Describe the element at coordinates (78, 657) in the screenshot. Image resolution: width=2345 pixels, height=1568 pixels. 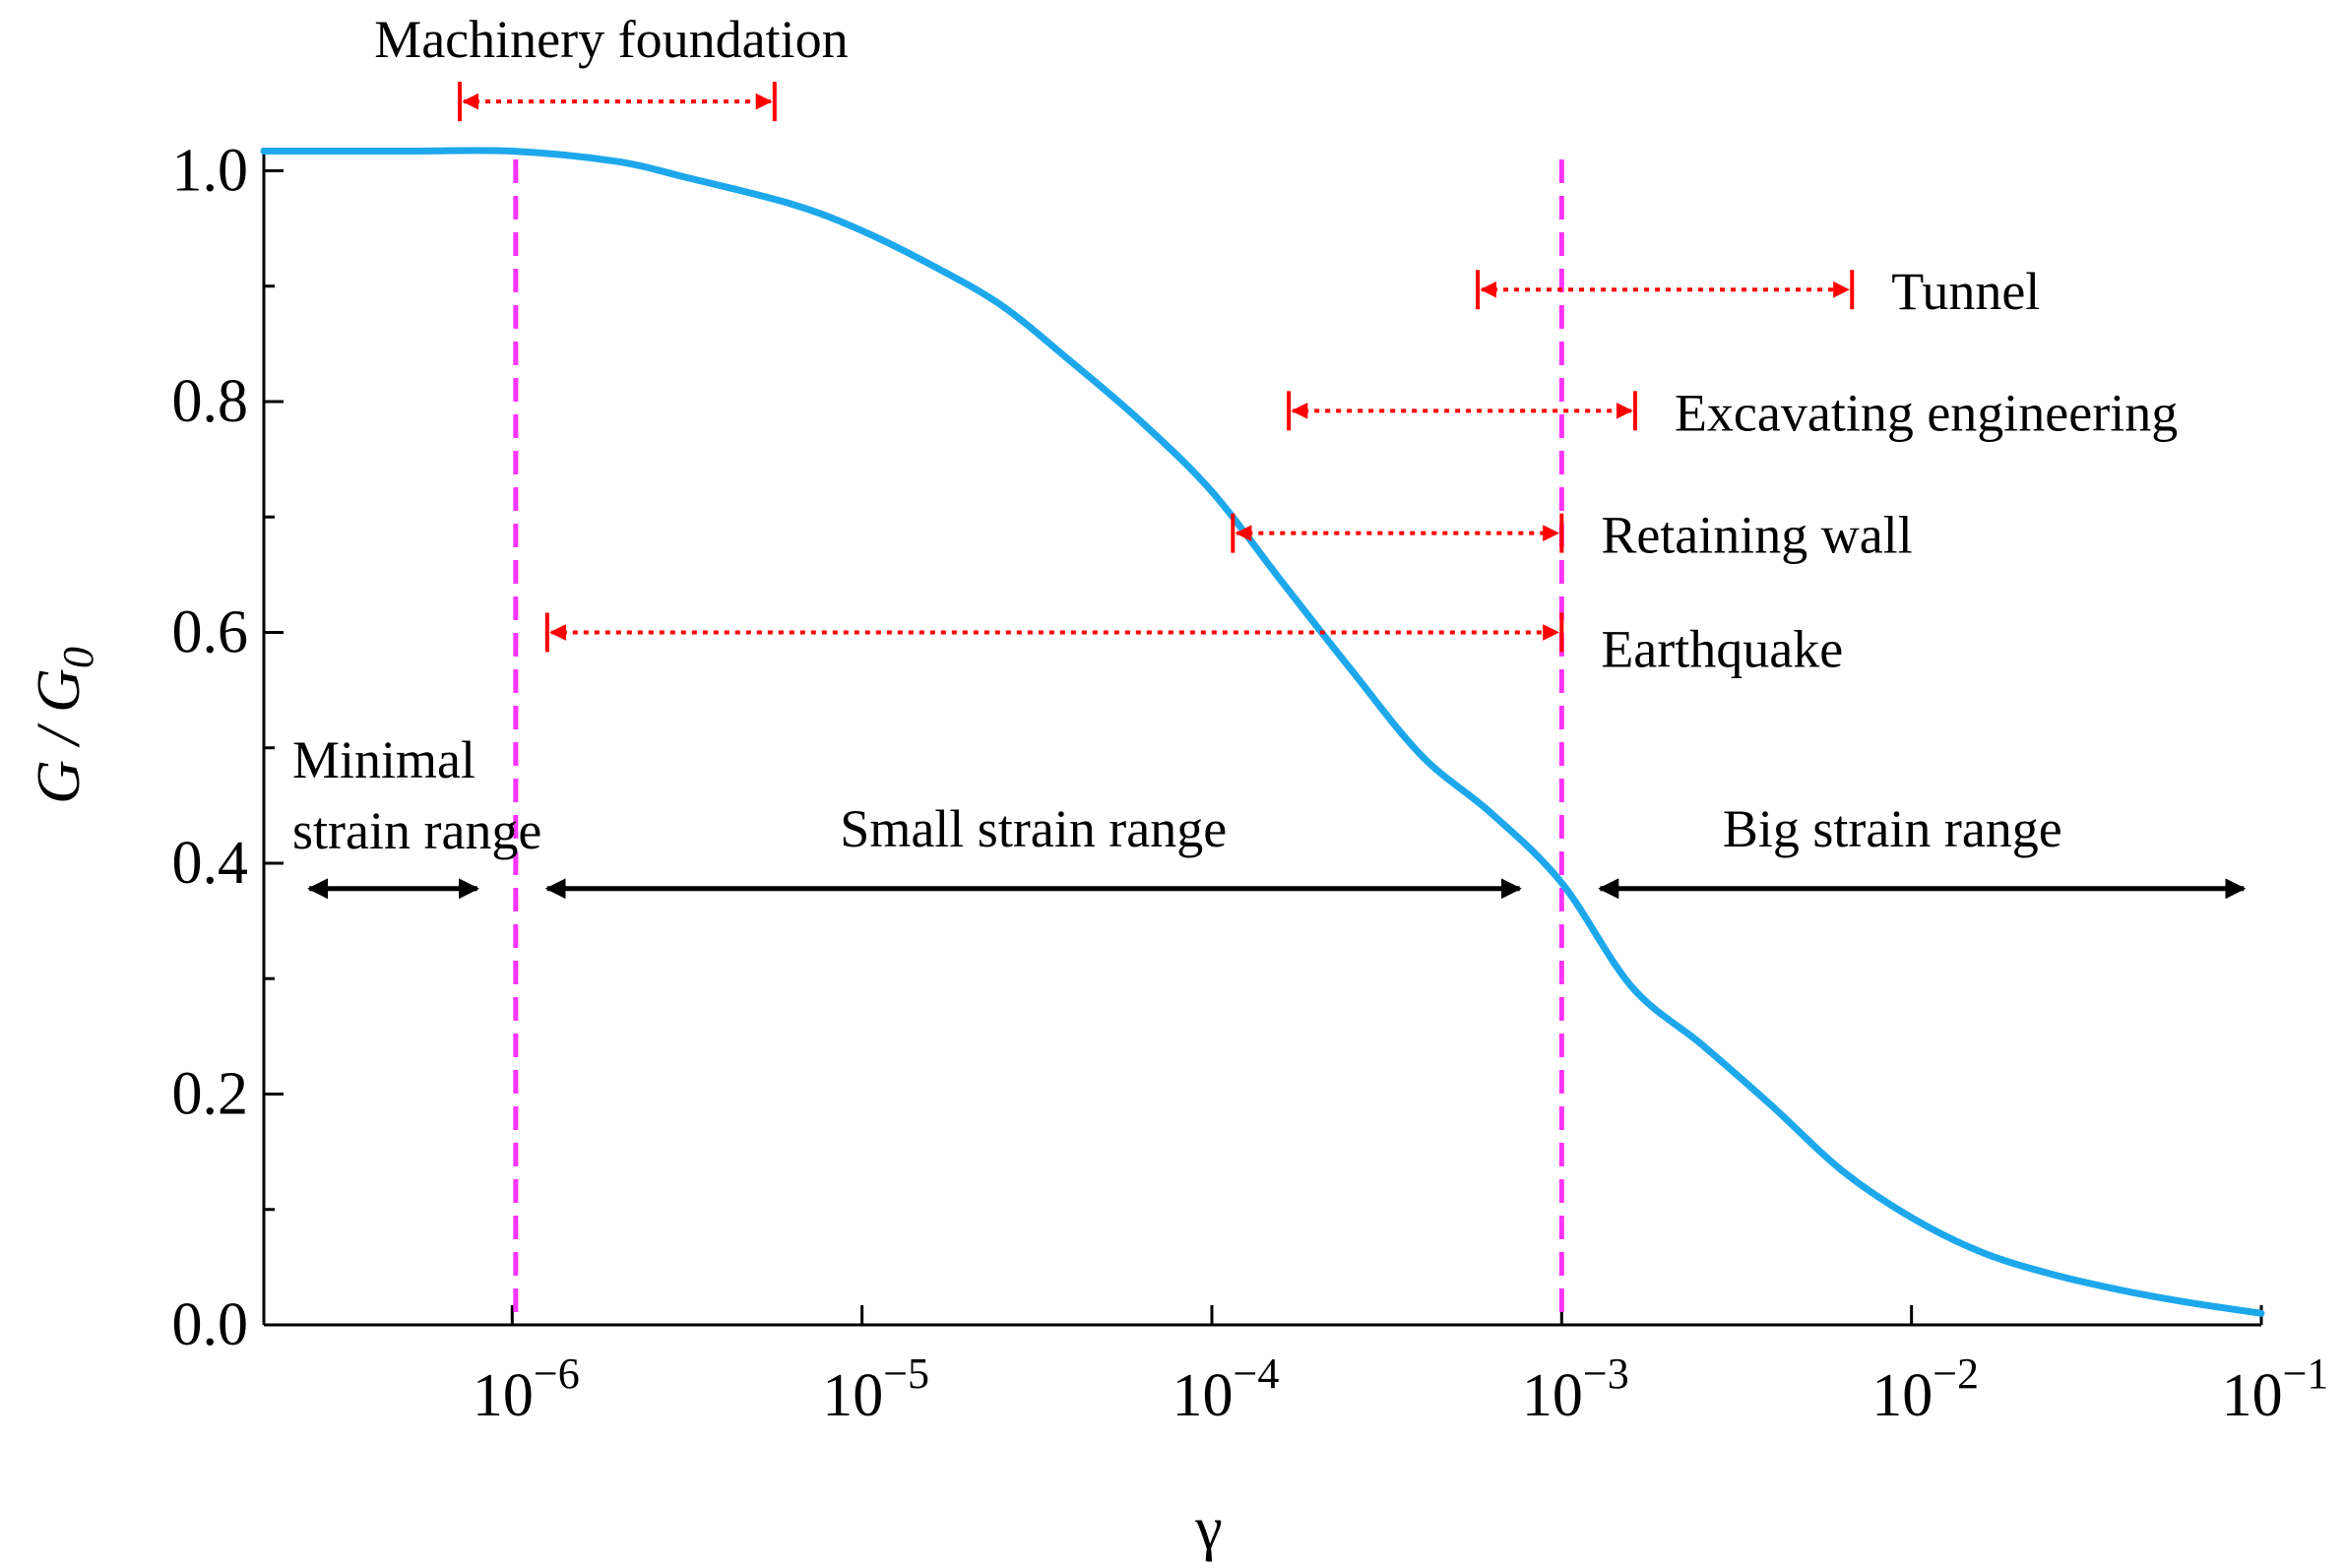
I see `y-axis-title-subscript: 0` at that location.